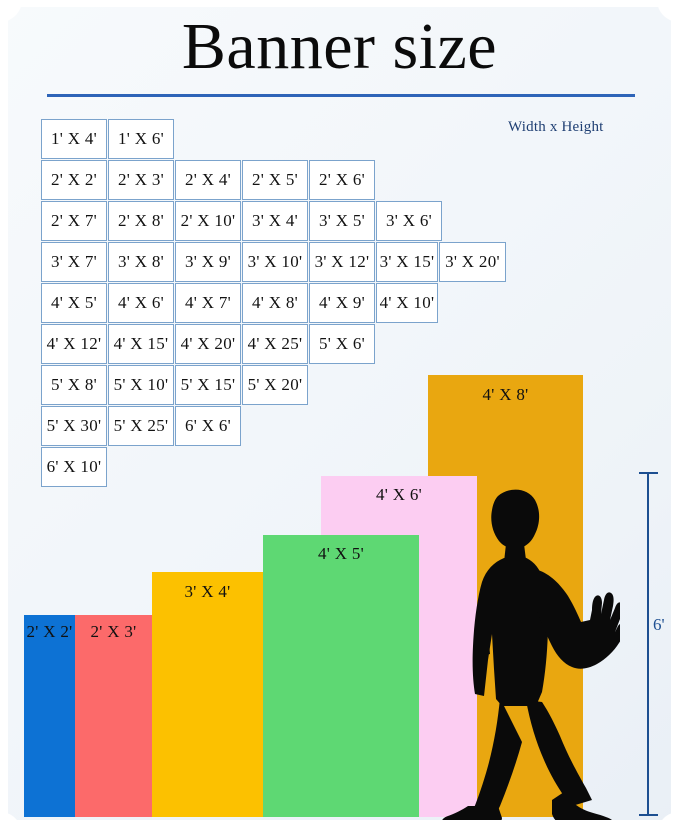 The width and height of the screenshot is (679, 834). I want to click on bar-label: 4' X 8', so click(505, 394).